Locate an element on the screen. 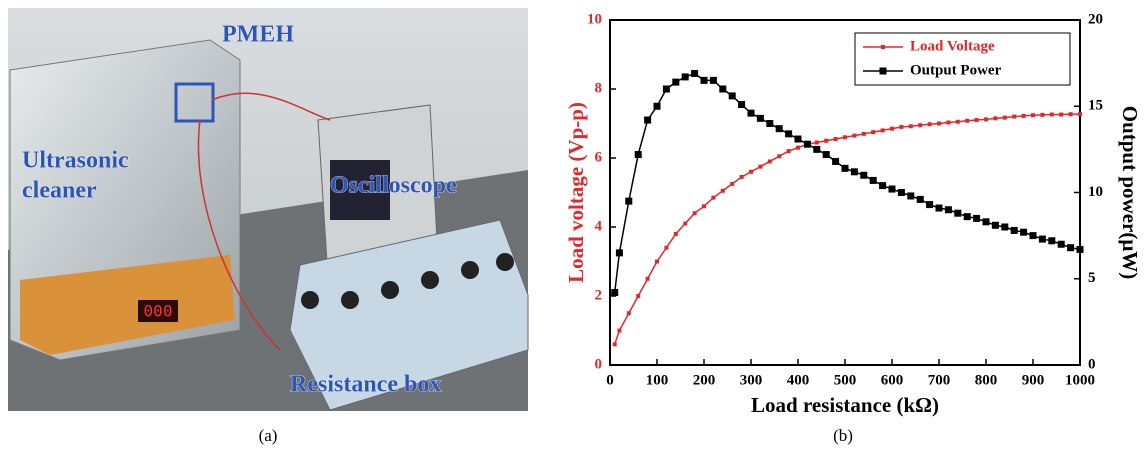 This screenshot has width=1148, height=453. x-tick-label: 800 is located at coordinates (986, 380).